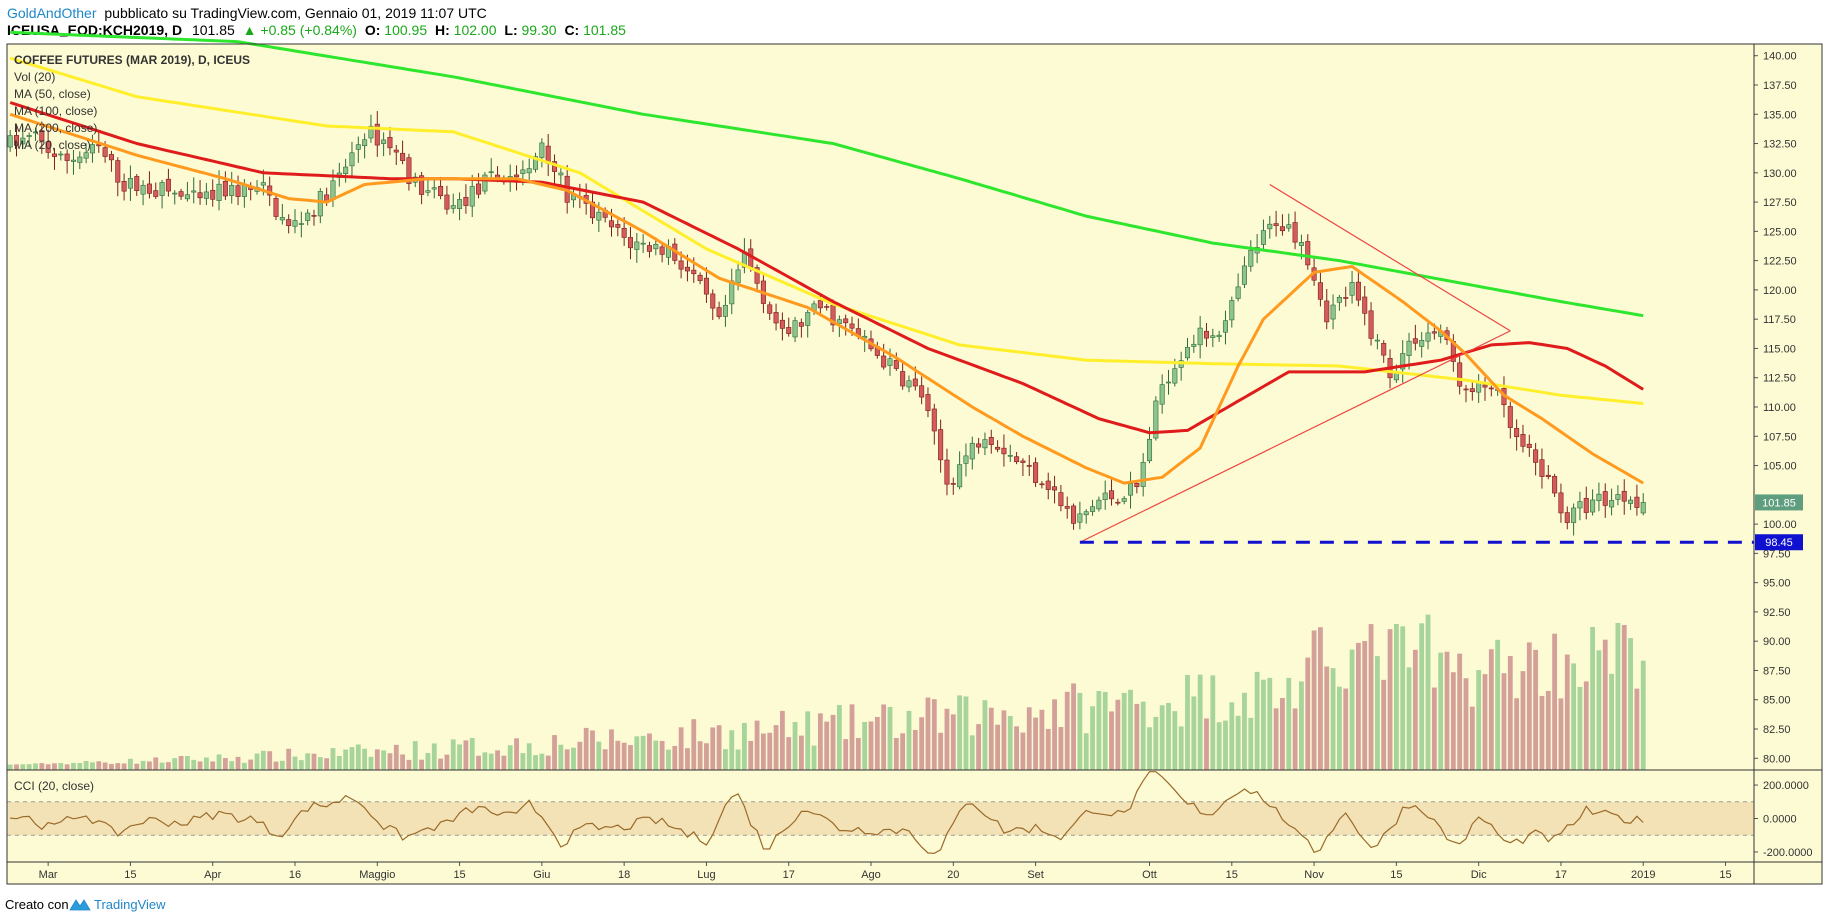 The image size is (1828, 922). What do you see at coordinates (130, 904) in the screenshot?
I see `tradingview-link: TradingView` at bounding box center [130, 904].